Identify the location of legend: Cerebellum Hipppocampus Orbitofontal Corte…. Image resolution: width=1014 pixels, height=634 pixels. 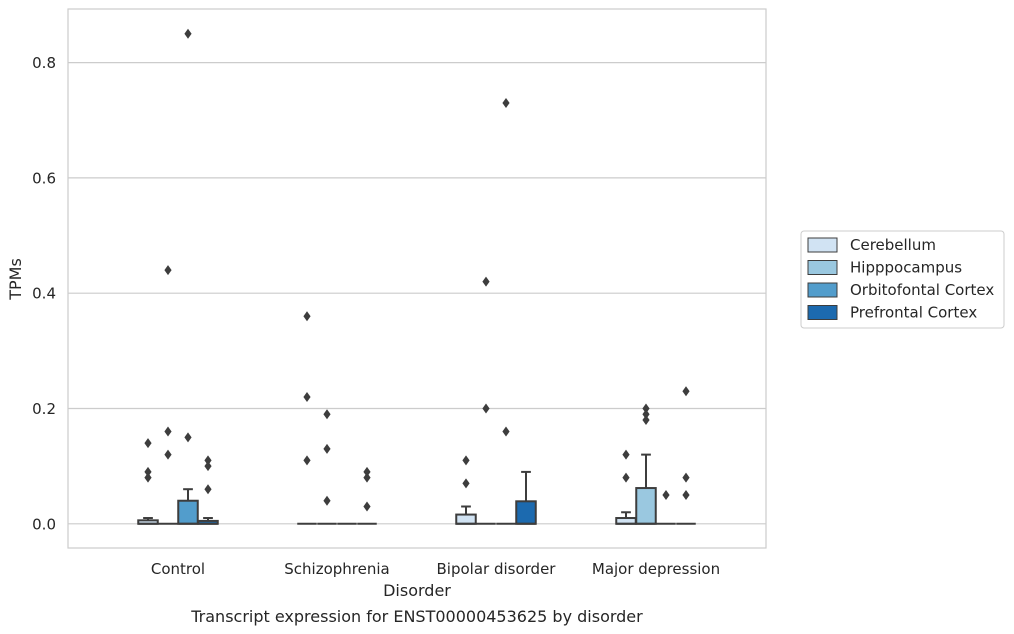
(902, 279).